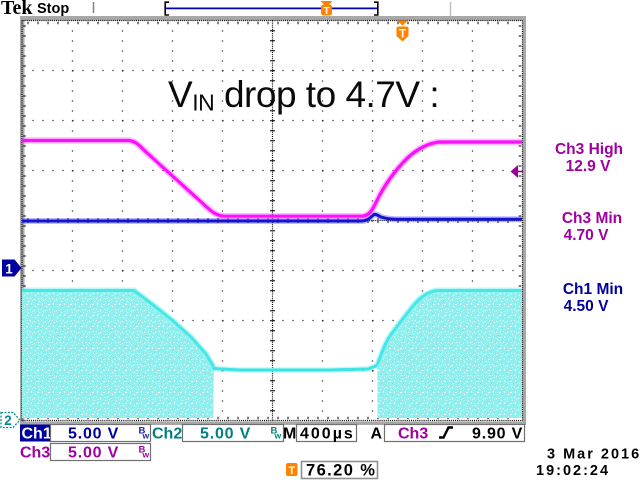 The image size is (640, 480). I want to click on svg-text: 400µs, so click(327, 434).